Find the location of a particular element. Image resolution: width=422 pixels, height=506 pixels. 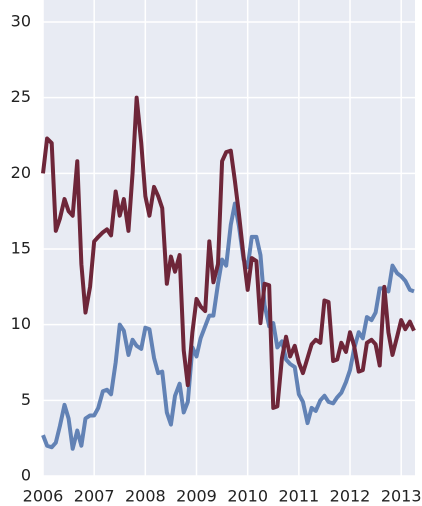

x-tick-label: 2007 is located at coordinates (94, 496).